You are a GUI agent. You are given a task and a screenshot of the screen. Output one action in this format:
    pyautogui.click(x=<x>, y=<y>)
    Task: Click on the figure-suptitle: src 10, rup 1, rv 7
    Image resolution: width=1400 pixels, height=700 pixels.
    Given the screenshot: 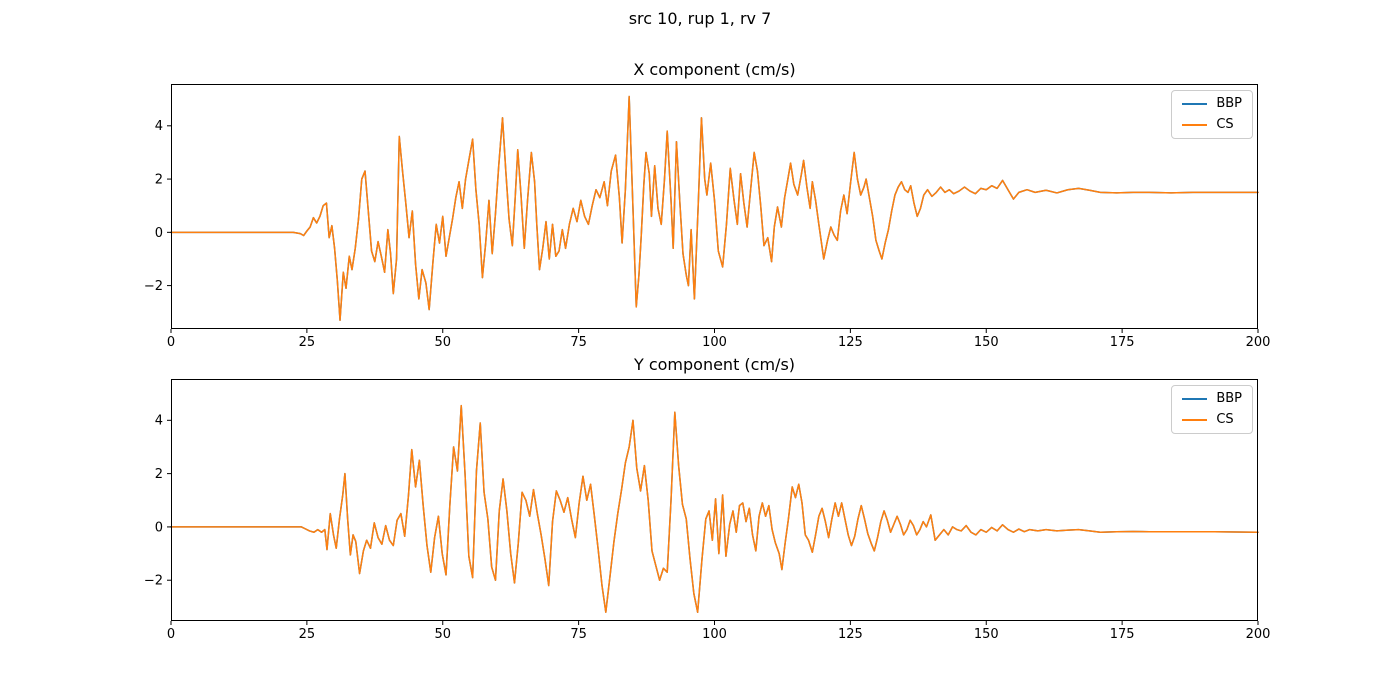 What is the action you would take?
    pyautogui.click(x=700, y=18)
    